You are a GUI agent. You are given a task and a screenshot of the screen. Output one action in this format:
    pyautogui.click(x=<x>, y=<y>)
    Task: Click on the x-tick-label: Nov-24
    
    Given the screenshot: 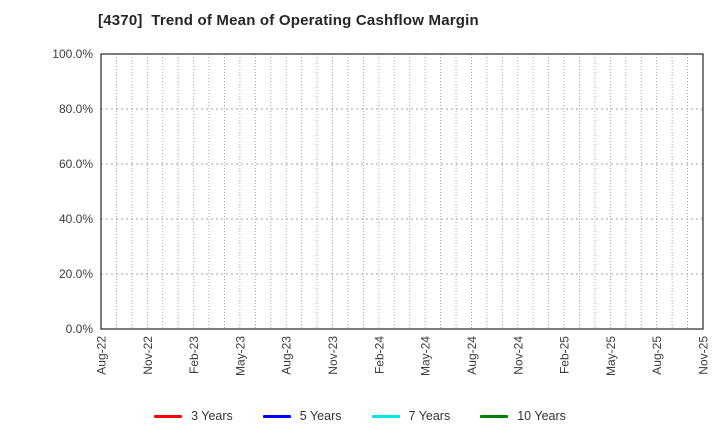 What is the action you would take?
    pyautogui.click(x=518, y=355)
    